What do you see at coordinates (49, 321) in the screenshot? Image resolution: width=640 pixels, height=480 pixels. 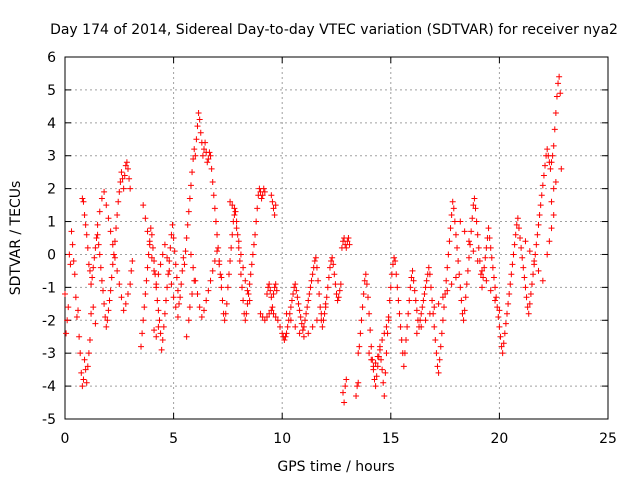 I see `y-tick-label: -2` at bounding box center [49, 321].